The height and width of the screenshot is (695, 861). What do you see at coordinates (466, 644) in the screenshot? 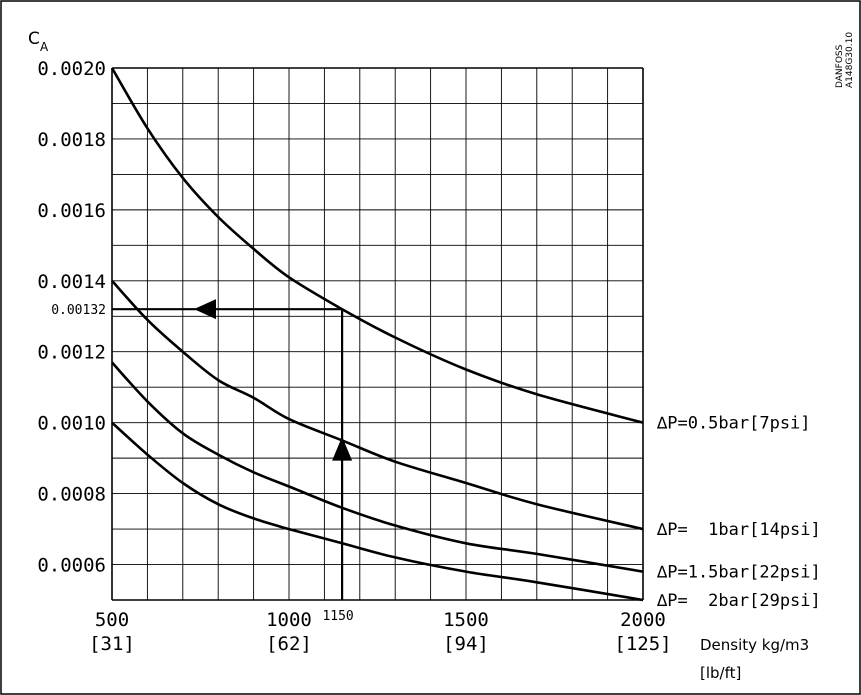
I see `x-tick-sublabel: [94]` at bounding box center [466, 644].